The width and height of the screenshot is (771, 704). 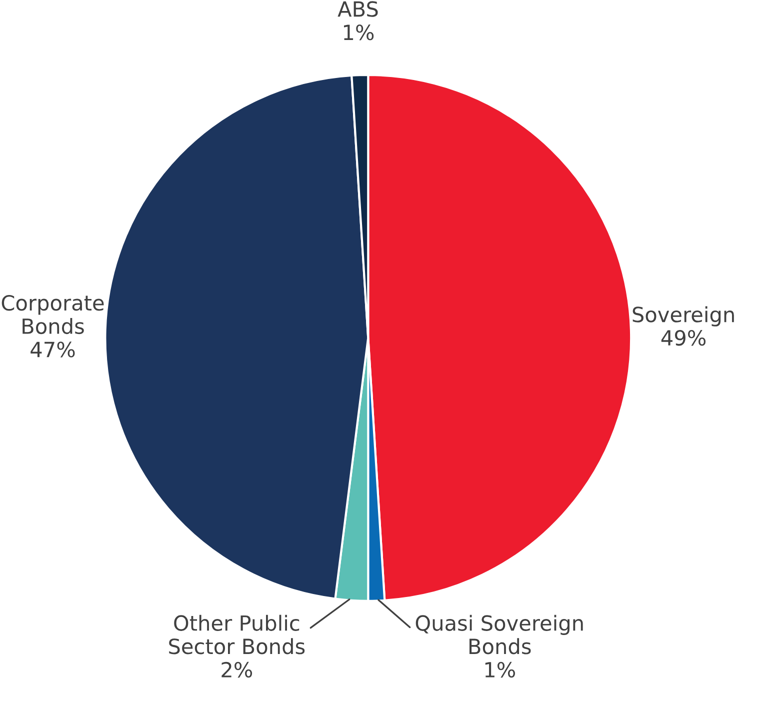 I want to click on data-label: 49%, so click(x=683, y=338).